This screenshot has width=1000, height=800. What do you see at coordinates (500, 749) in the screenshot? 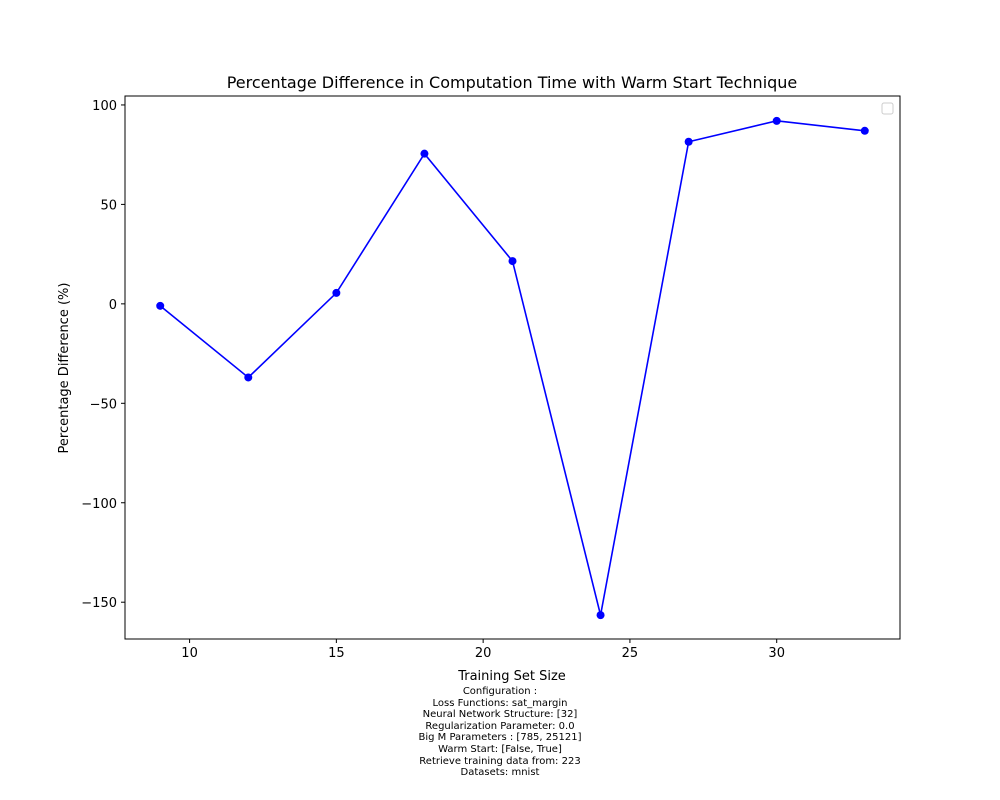
I see `config-line: Warm Start: [False, True]` at bounding box center [500, 749].